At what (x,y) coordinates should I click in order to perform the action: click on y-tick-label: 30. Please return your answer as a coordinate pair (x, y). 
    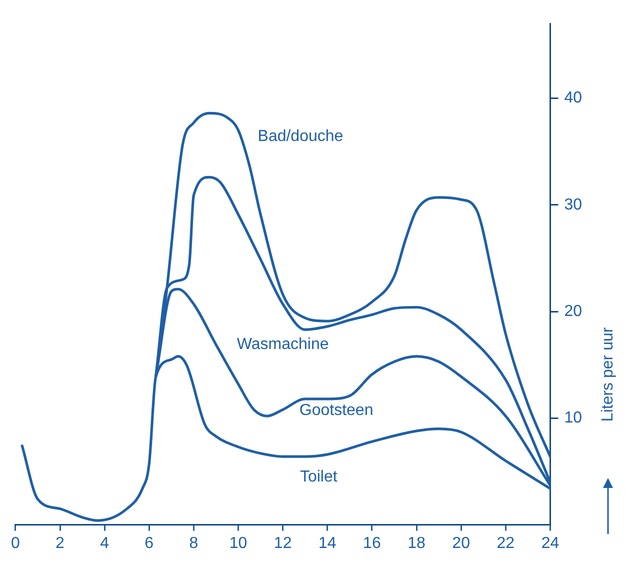
    Looking at the image, I should click on (573, 205).